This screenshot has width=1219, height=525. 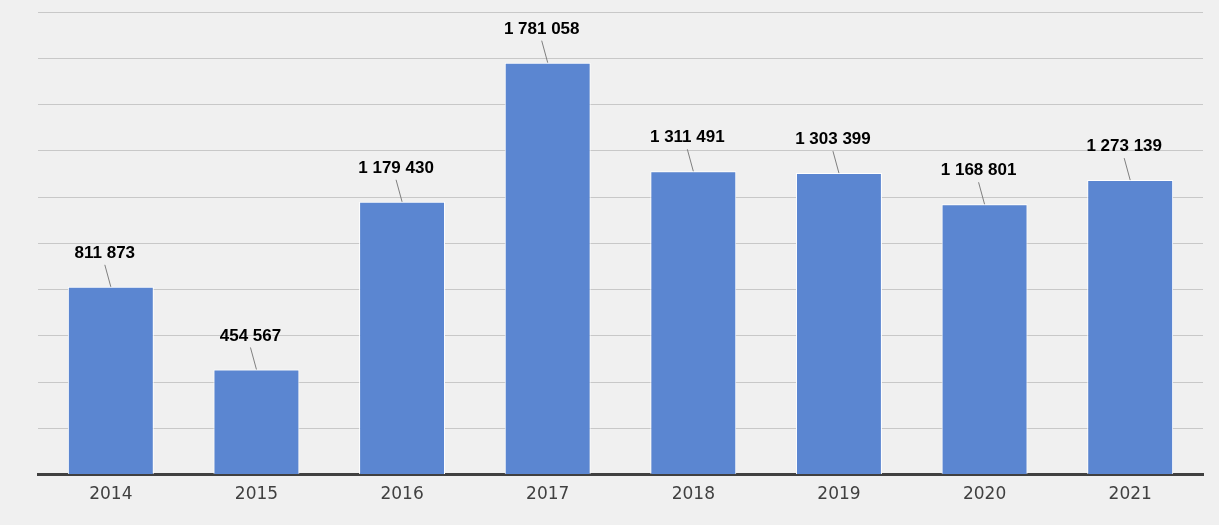 I want to click on data-label: 1 303 399, so click(x=833, y=139).